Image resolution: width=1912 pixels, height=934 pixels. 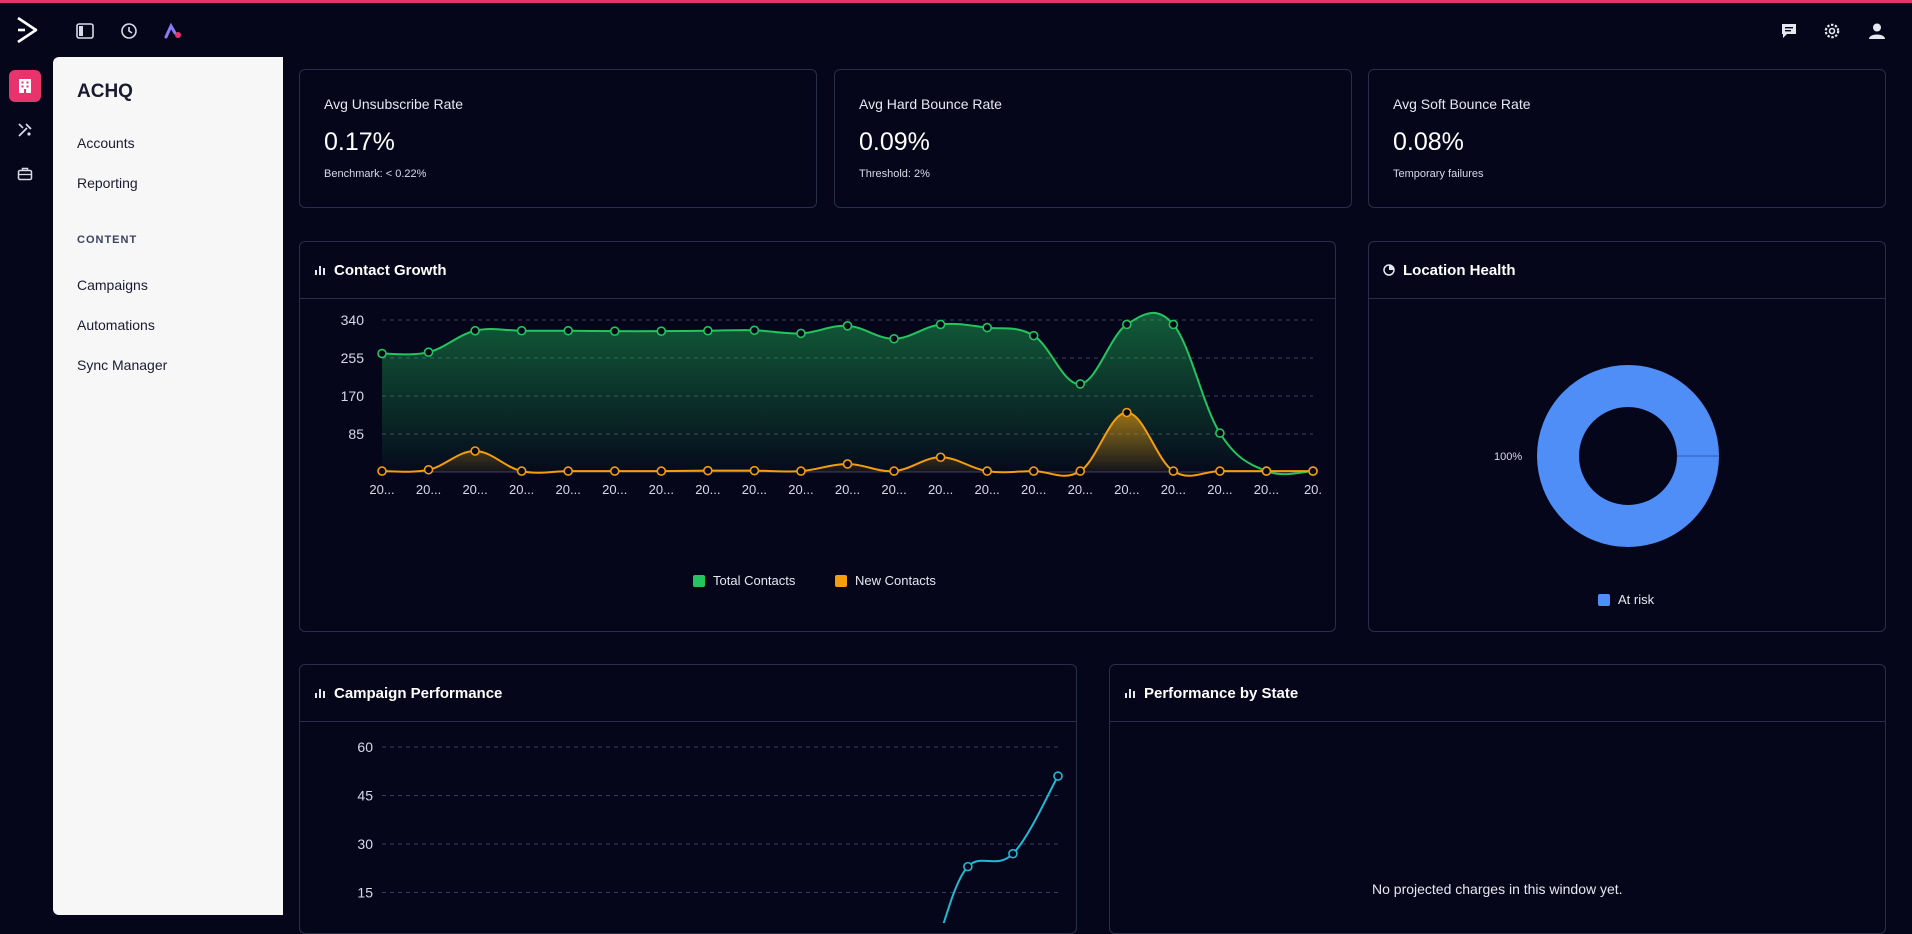 What do you see at coordinates (1389, 270) in the screenshot?
I see `pie-chart-icon` at bounding box center [1389, 270].